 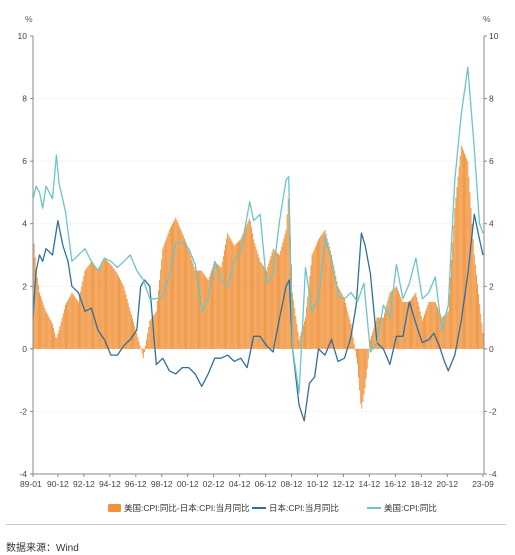 What do you see at coordinates (240, 484) in the screenshot?
I see `x-tick-label: 04-12` at bounding box center [240, 484].